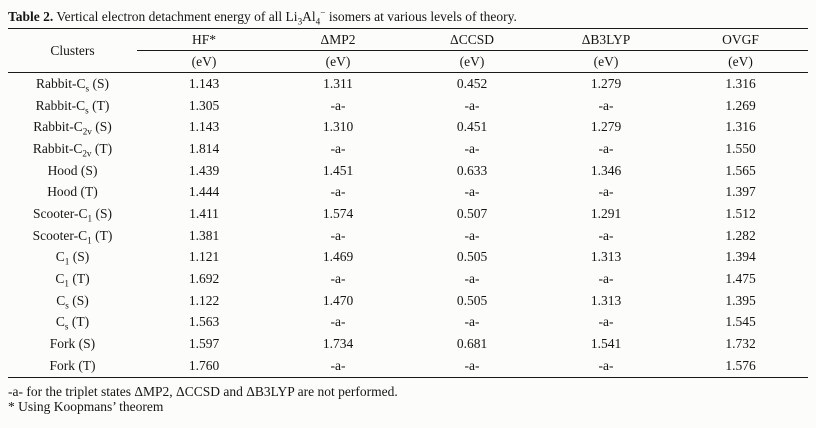  I want to click on cluster-label: Hood (S), so click(72, 170).